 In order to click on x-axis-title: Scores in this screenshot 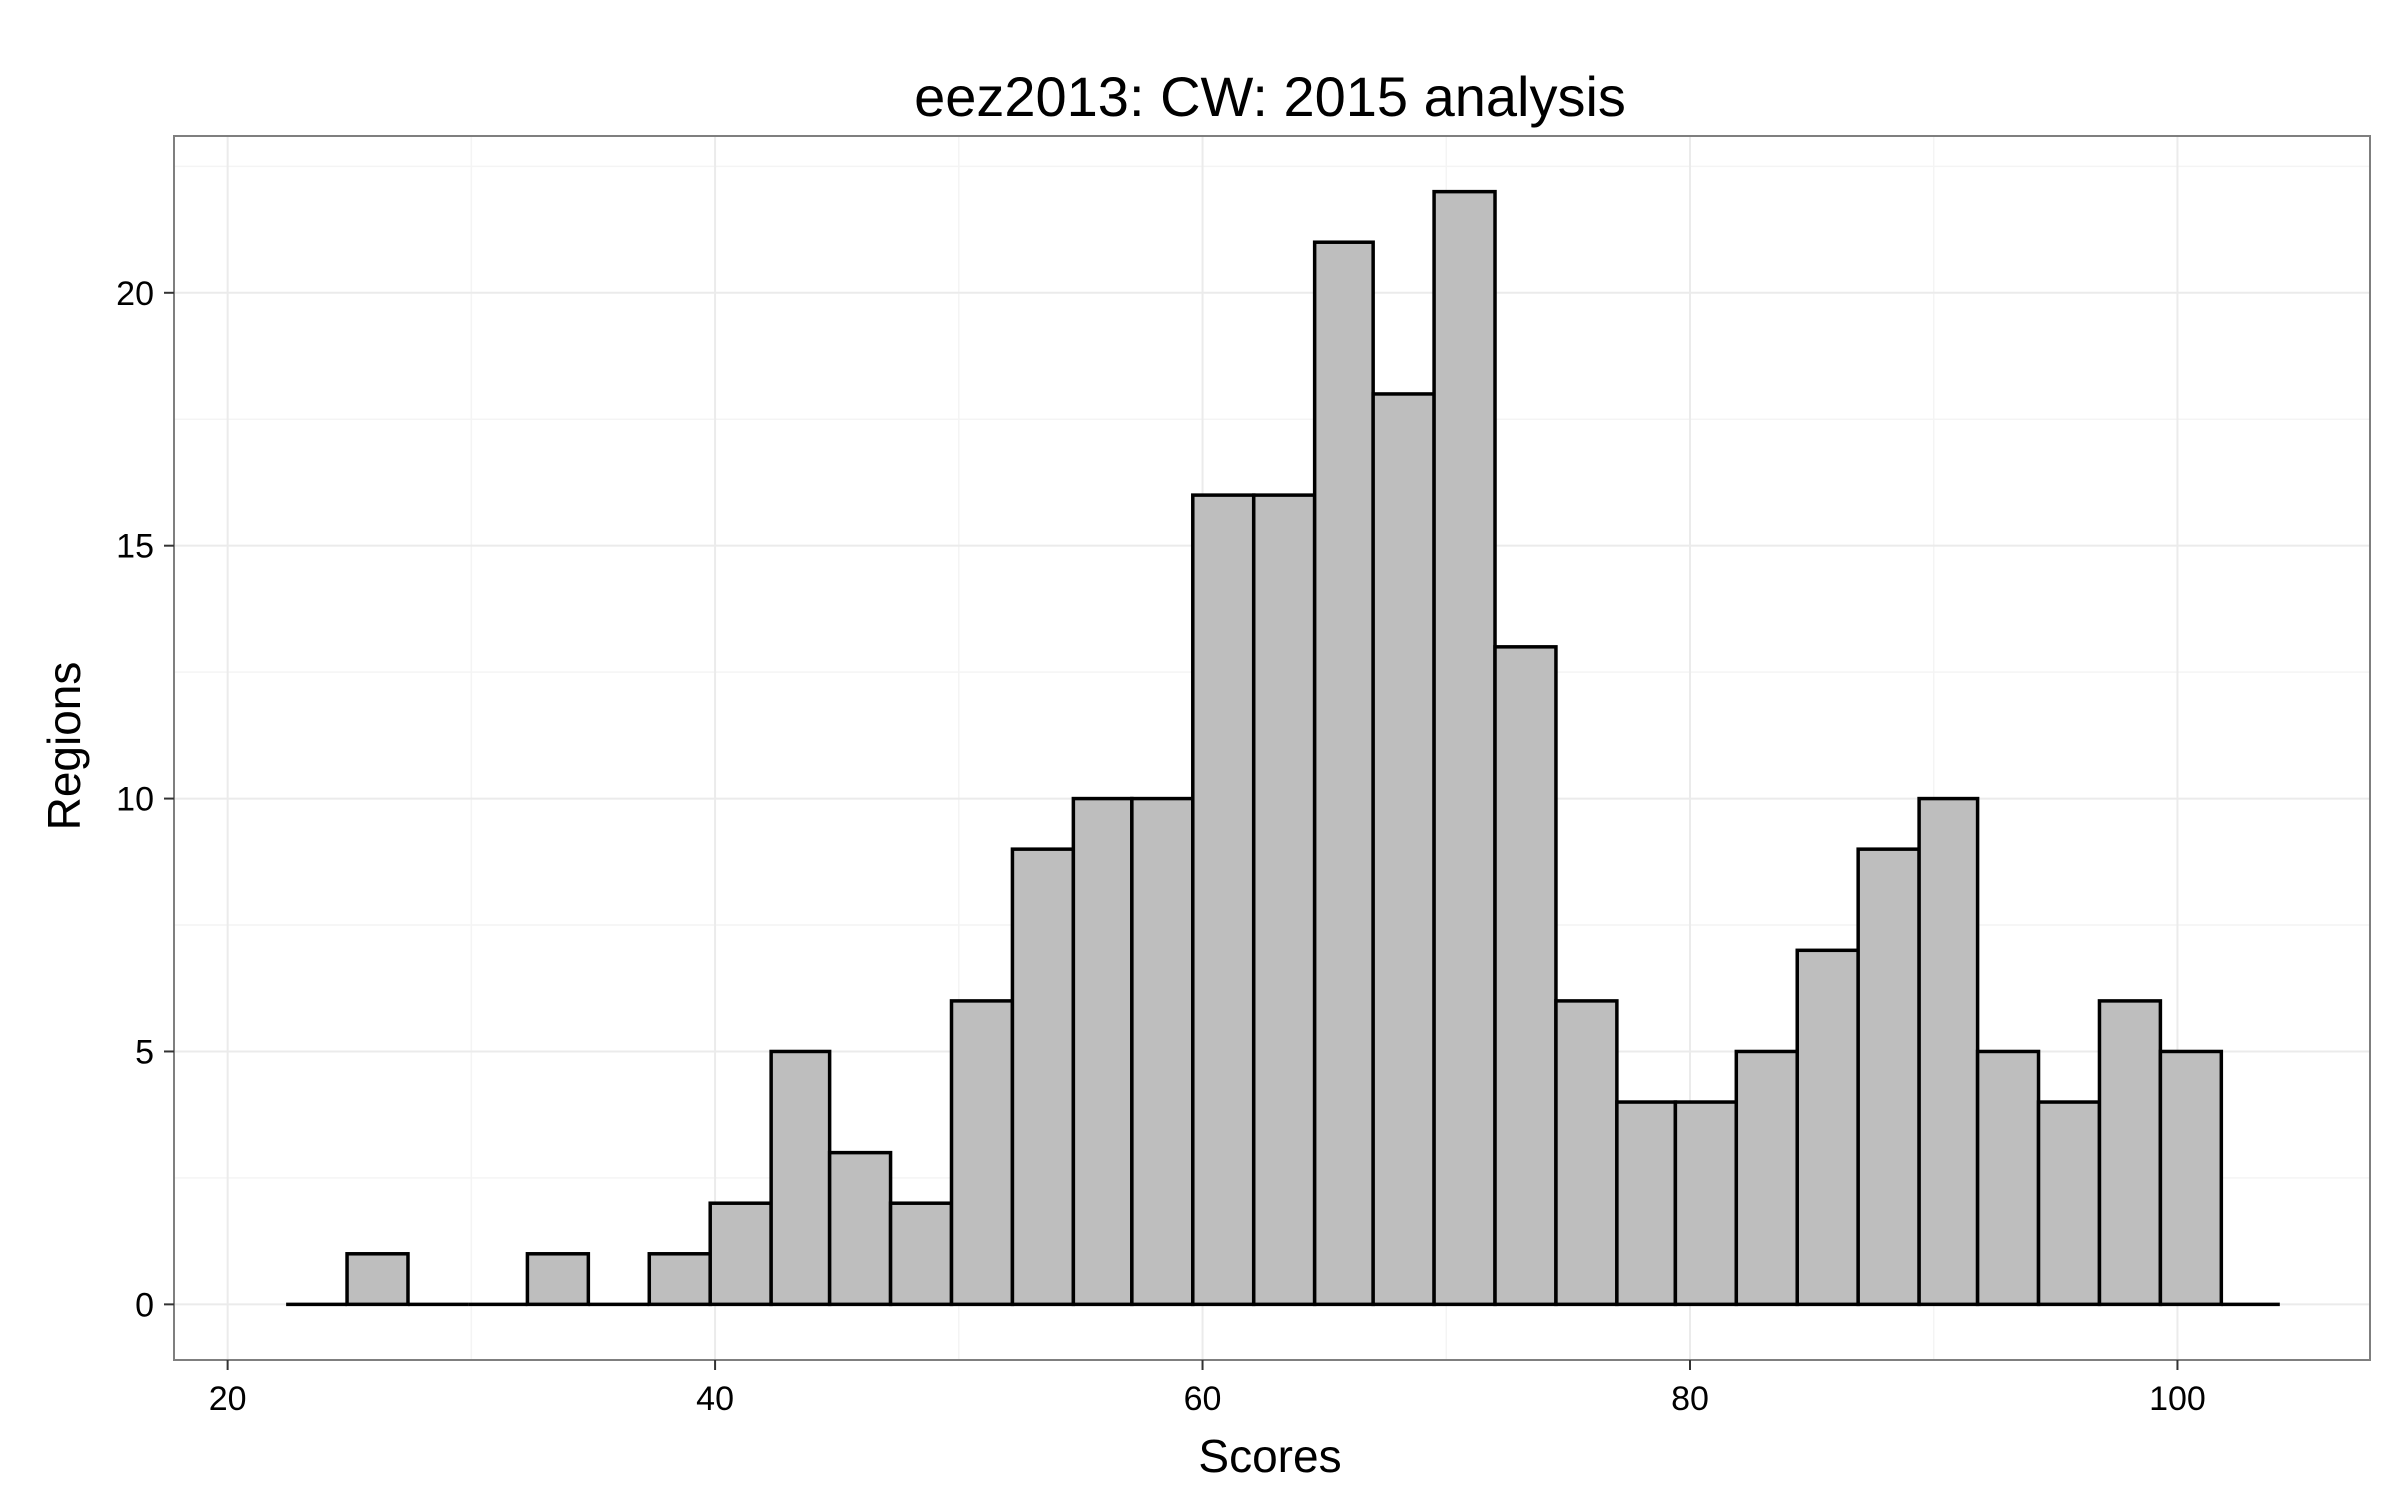, I will do `click(1269, 1456)`.